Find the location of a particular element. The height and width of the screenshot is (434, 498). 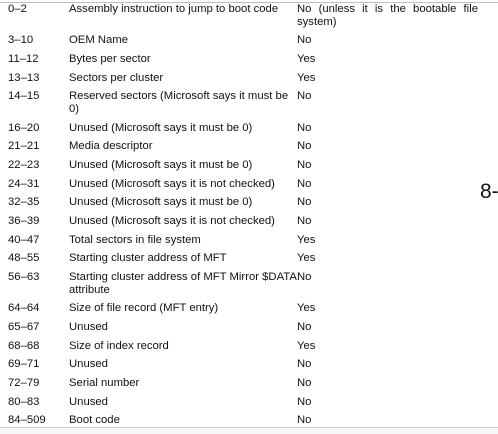

byte-range-cell: 65–67 is located at coordinates (24, 327).